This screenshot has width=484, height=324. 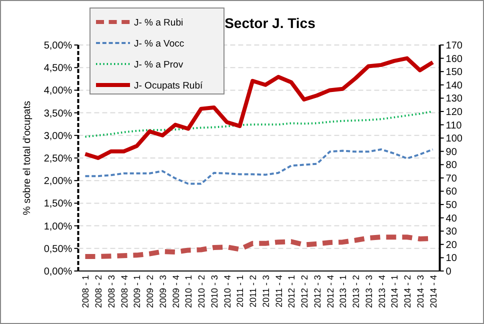 I want to click on x-tick-label: 2010 - 1, so click(x=189, y=291).